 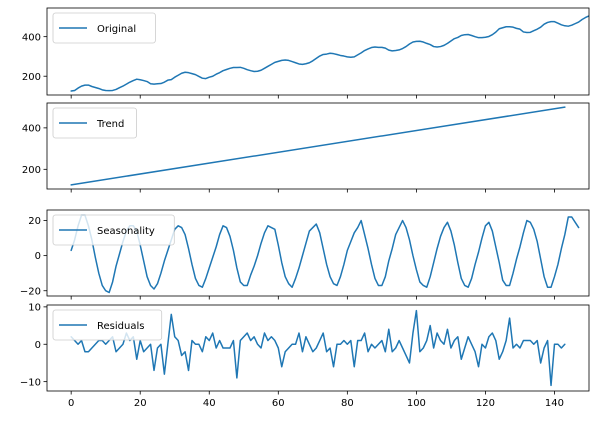 I want to click on seasonality-ytick-label: 20, so click(x=34, y=221).